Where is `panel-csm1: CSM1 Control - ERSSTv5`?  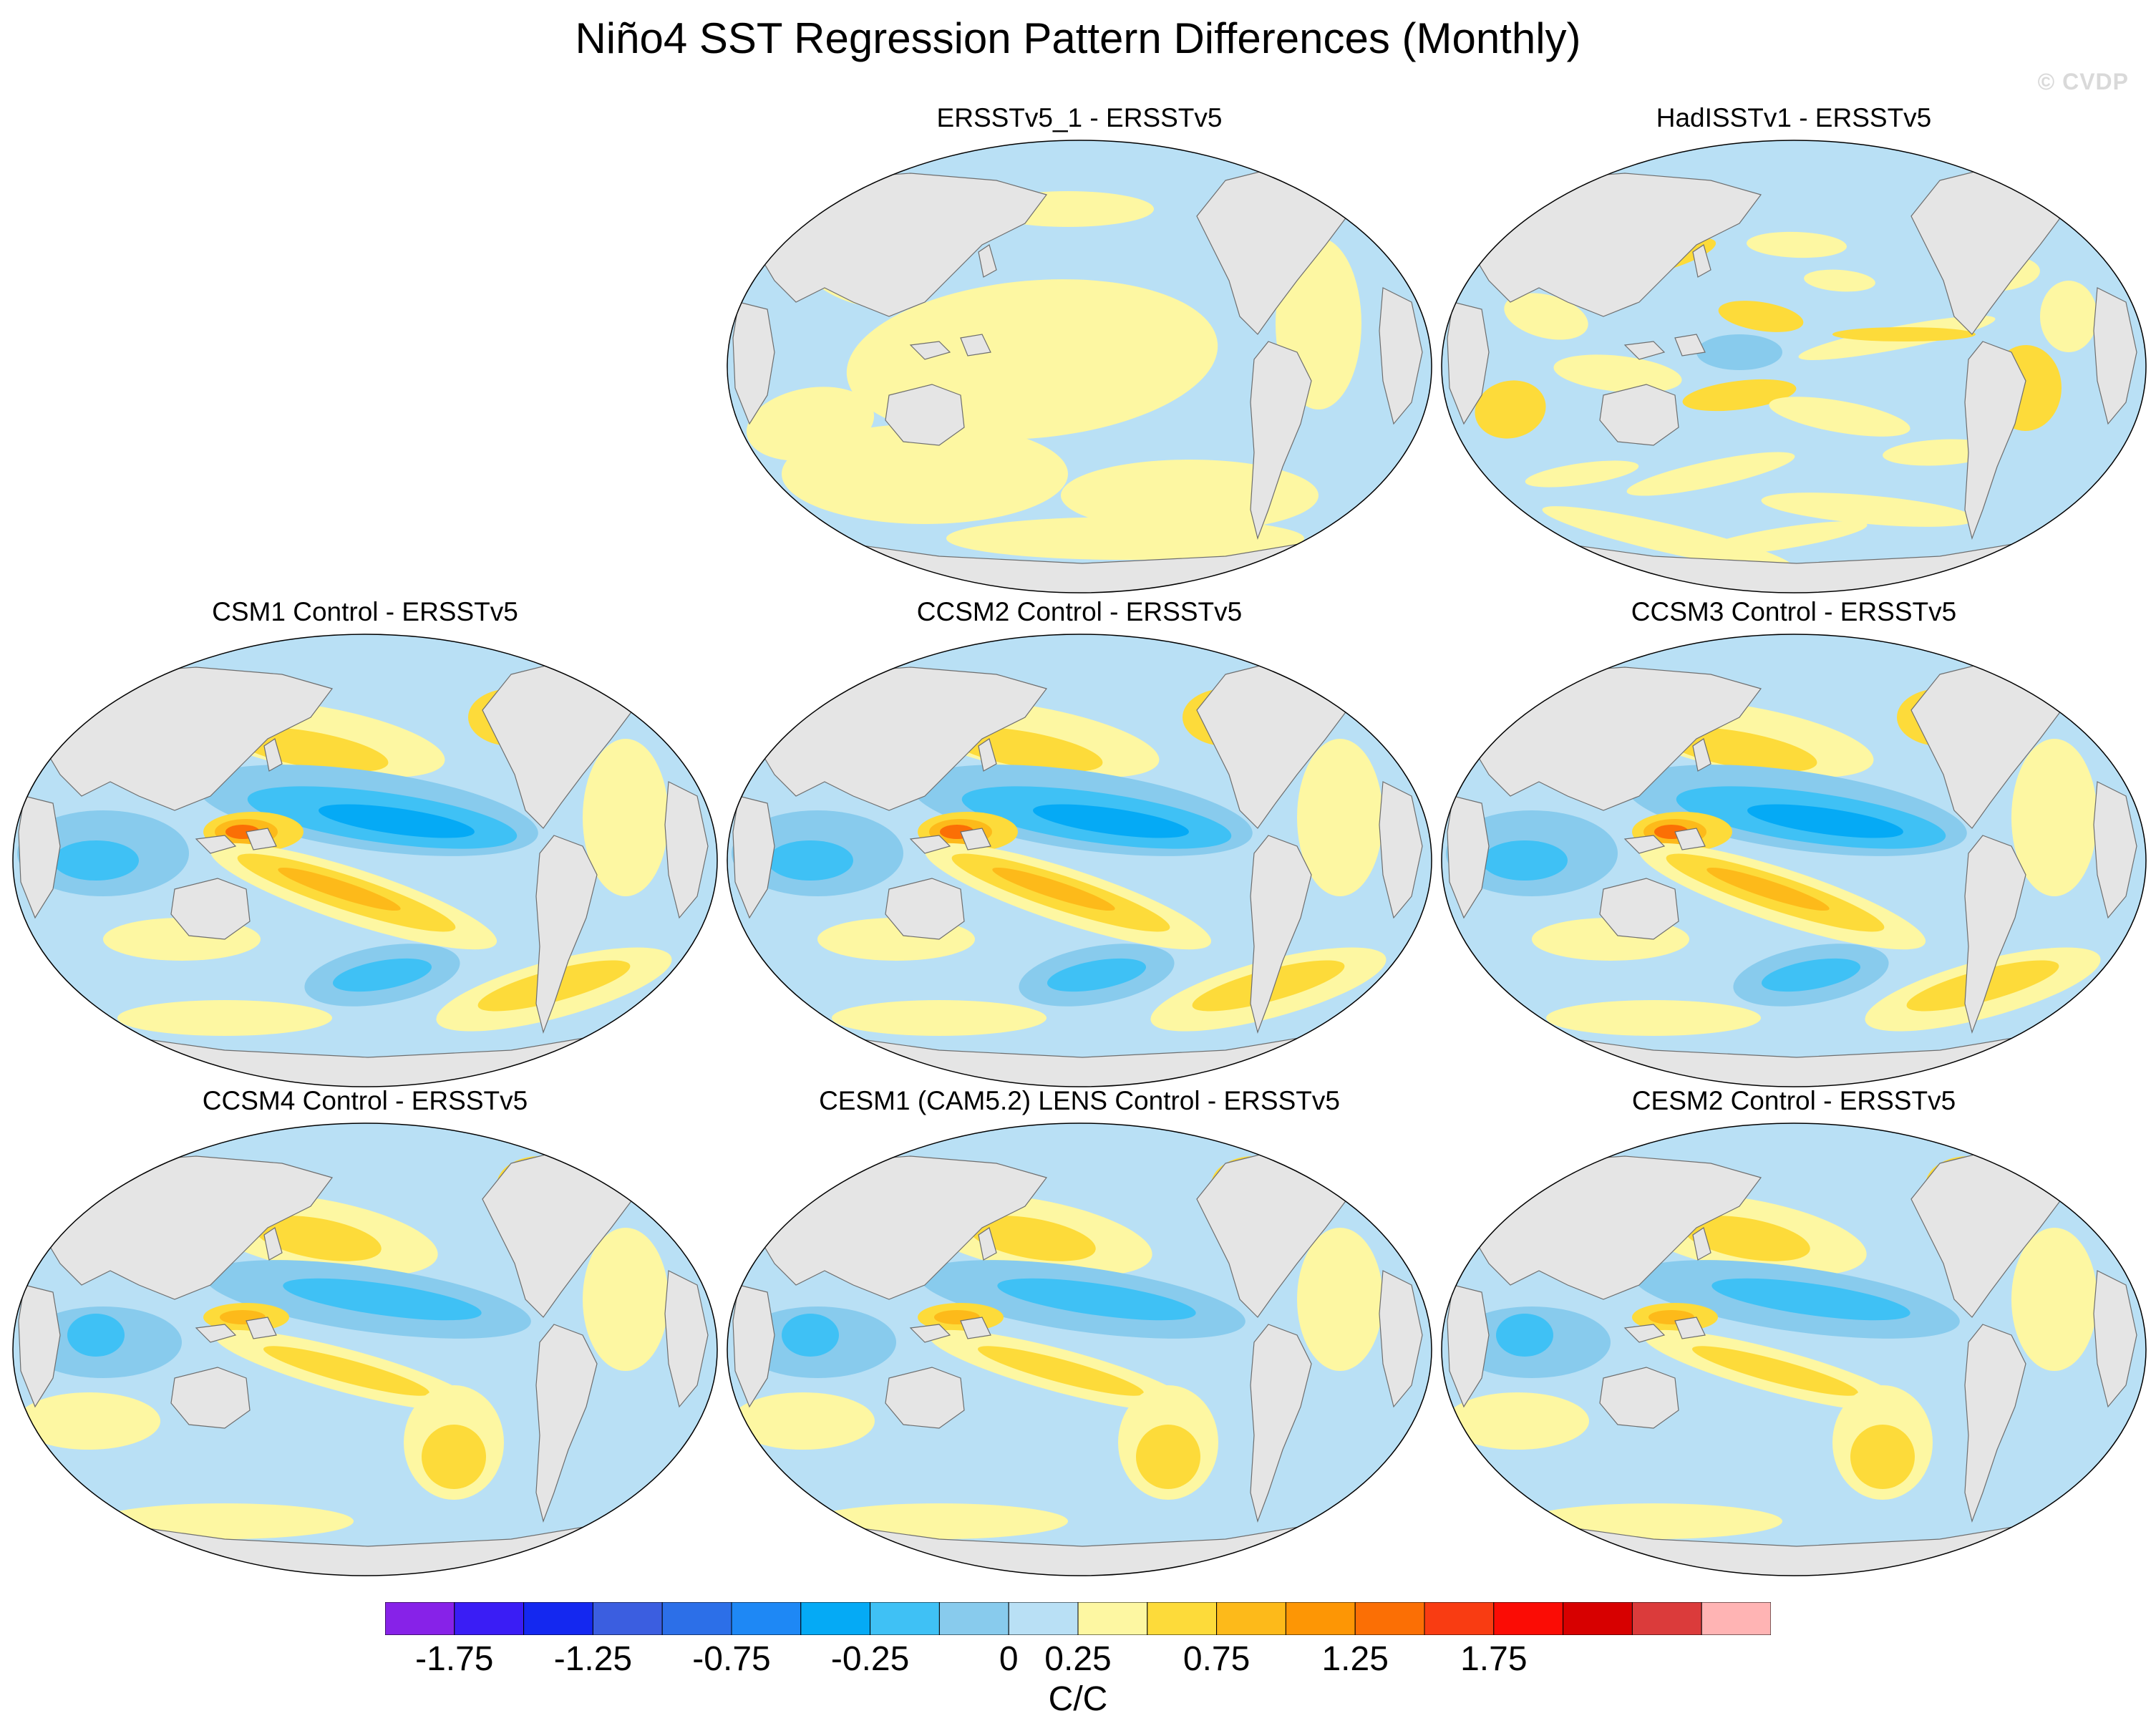 panel-csm1: CSM1 Control - ERSSTv5 is located at coordinates (365, 843).